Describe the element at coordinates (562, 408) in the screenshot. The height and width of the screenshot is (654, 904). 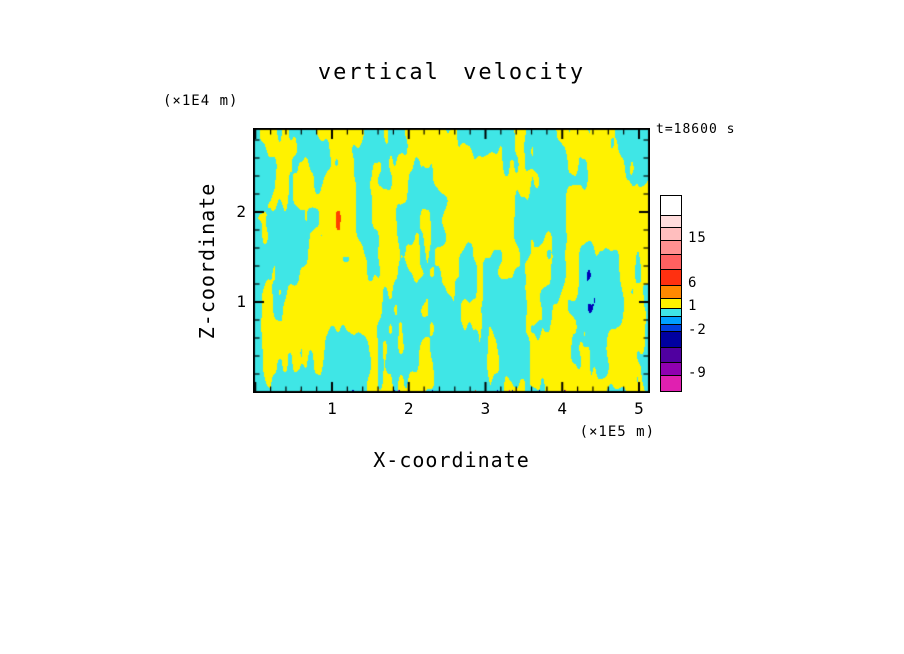
I see `x-tick-label: 4` at that location.